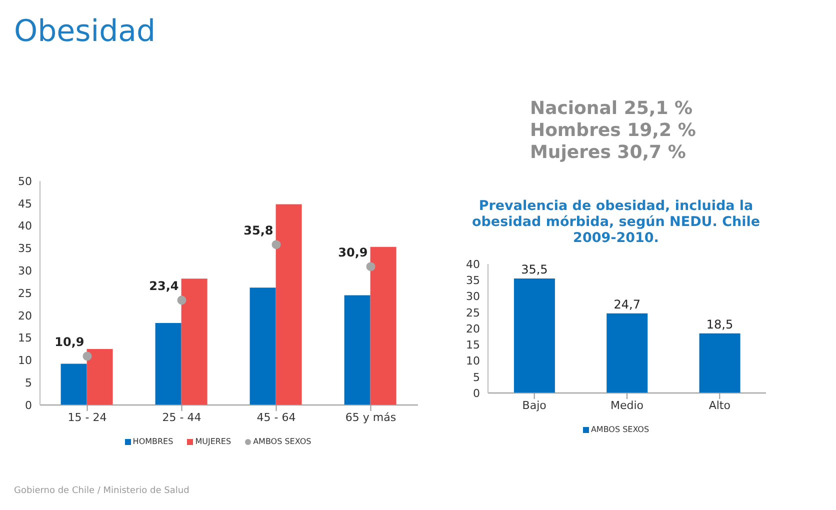 The image size is (836, 510). What do you see at coordinates (719, 405) in the screenshot?
I see `x-tick-label: Alto` at bounding box center [719, 405].